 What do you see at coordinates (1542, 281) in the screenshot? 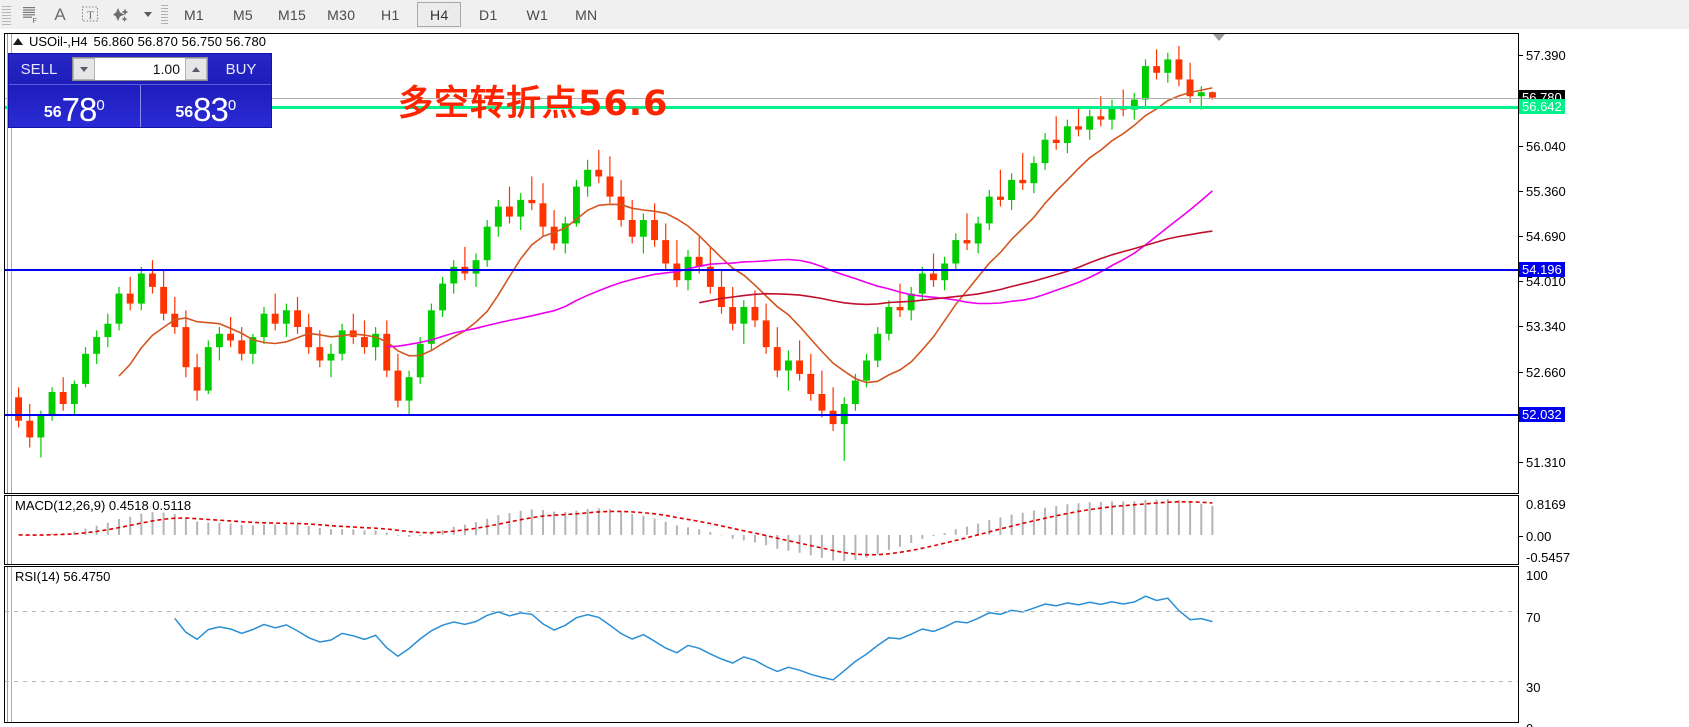
I see `price-tick-54.010: 54.010` at bounding box center [1542, 281].